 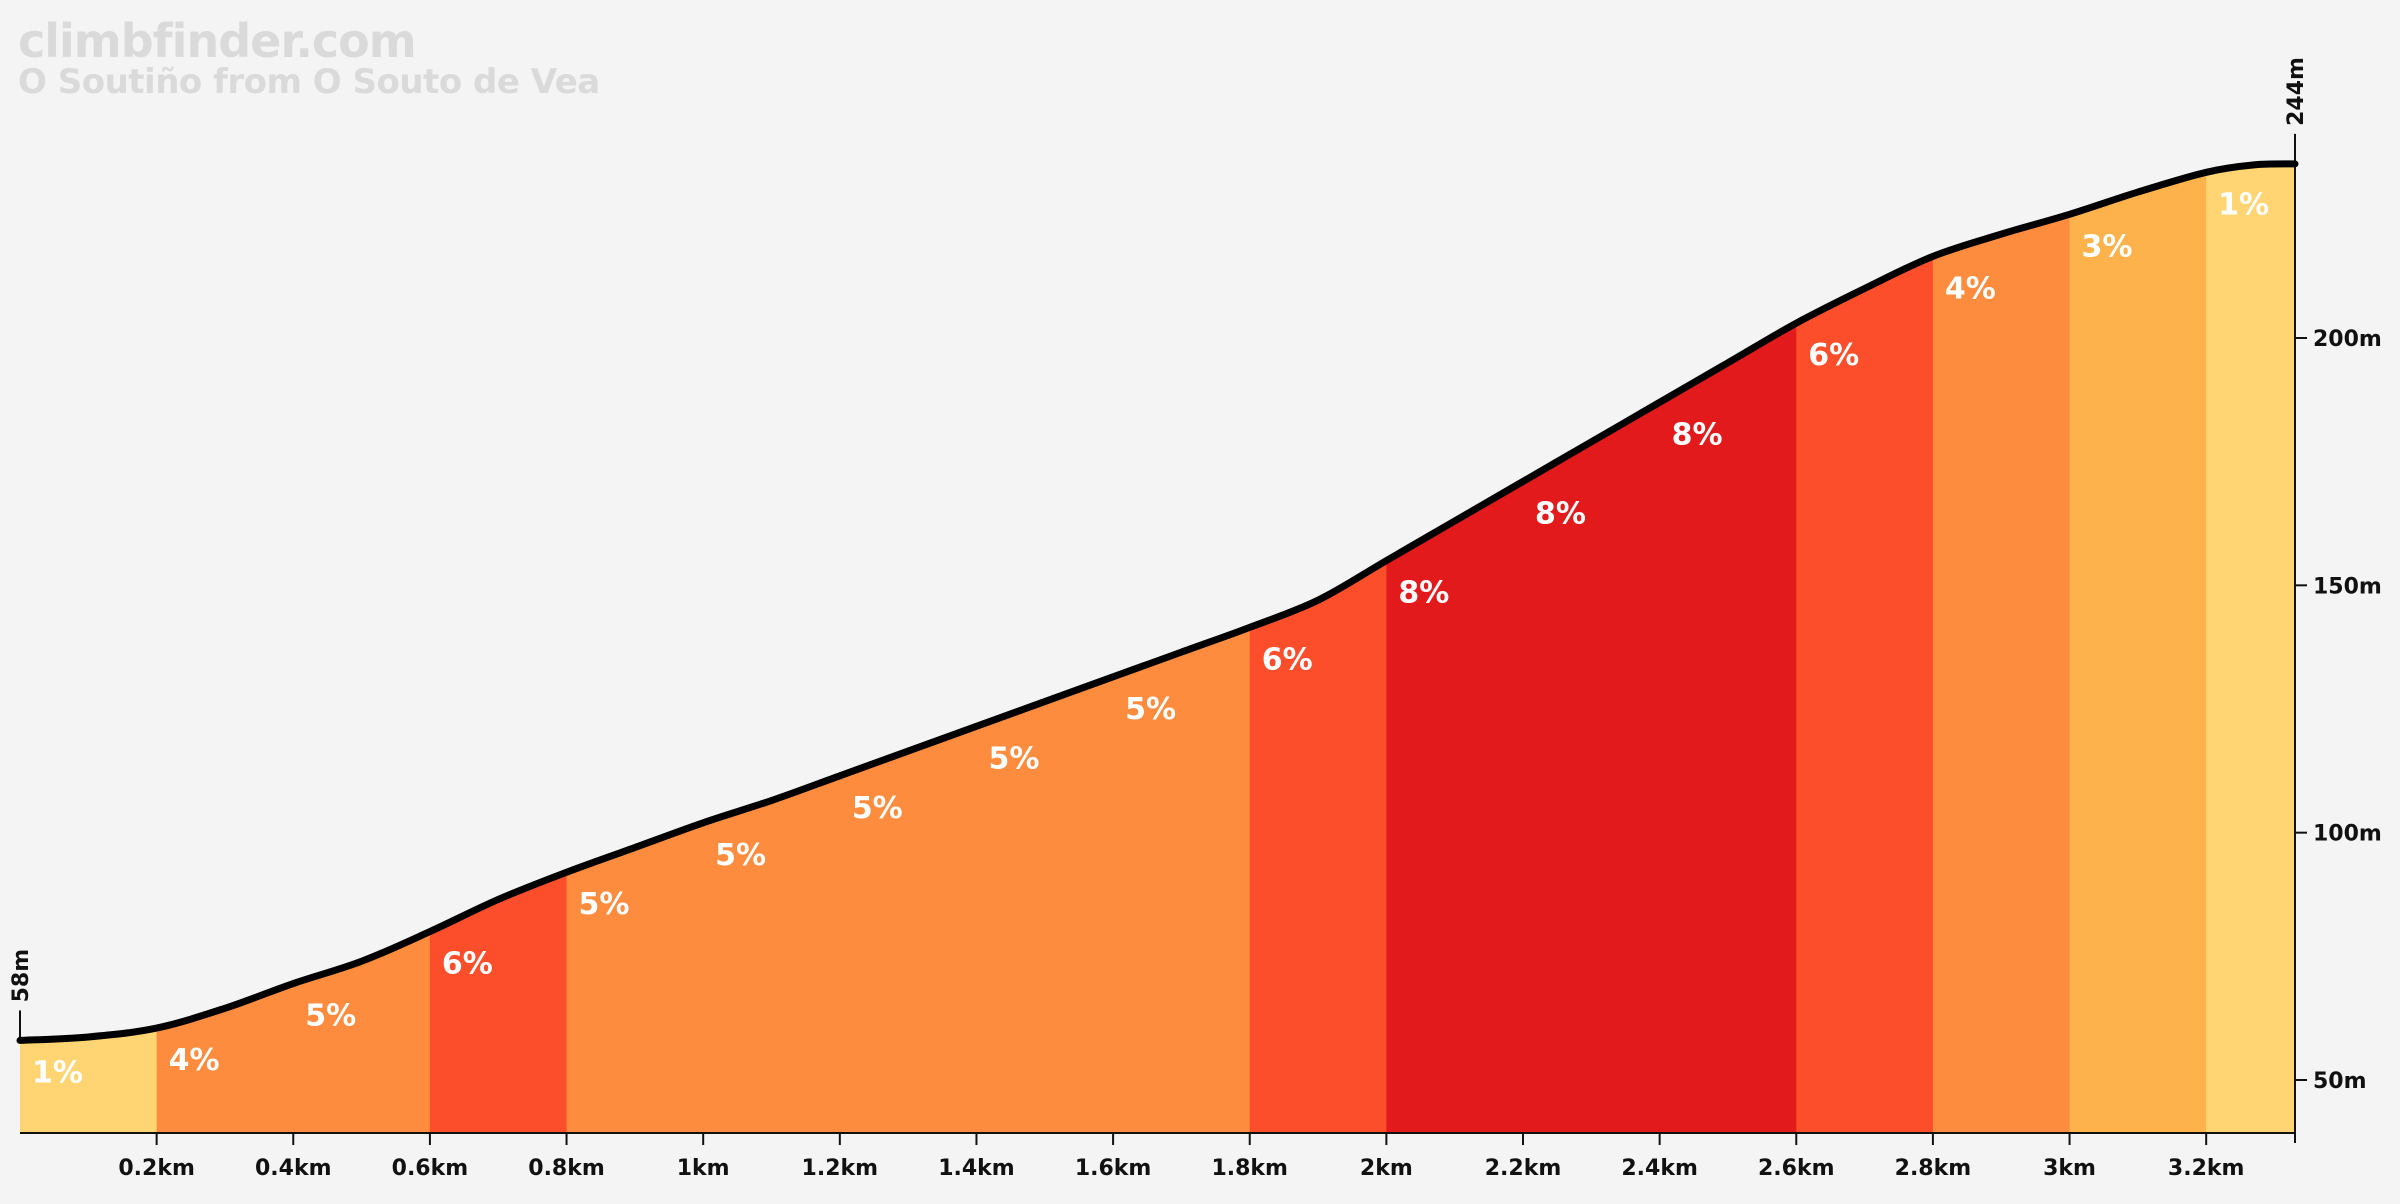 What do you see at coordinates (293, 1168) in the screenshot?
I see `x-tick-label: 0.4km` at bounding box center [293, 1168].